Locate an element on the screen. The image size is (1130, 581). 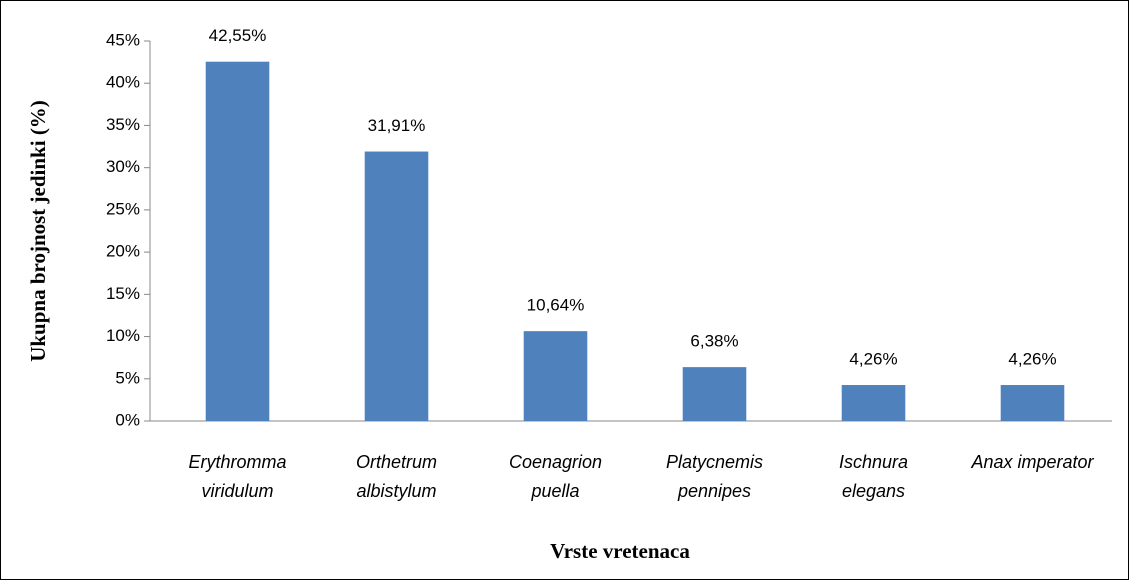
y-tick-label: 35% is located at coordinates (123, 124).